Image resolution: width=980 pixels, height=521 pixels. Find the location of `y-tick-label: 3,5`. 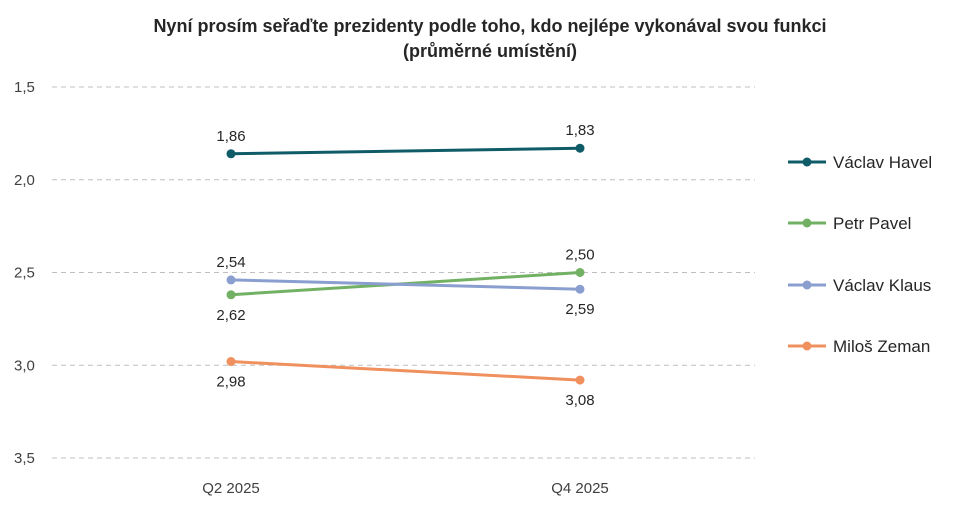

y-tick-label: 3,5 is located at coordinates (24, 458).